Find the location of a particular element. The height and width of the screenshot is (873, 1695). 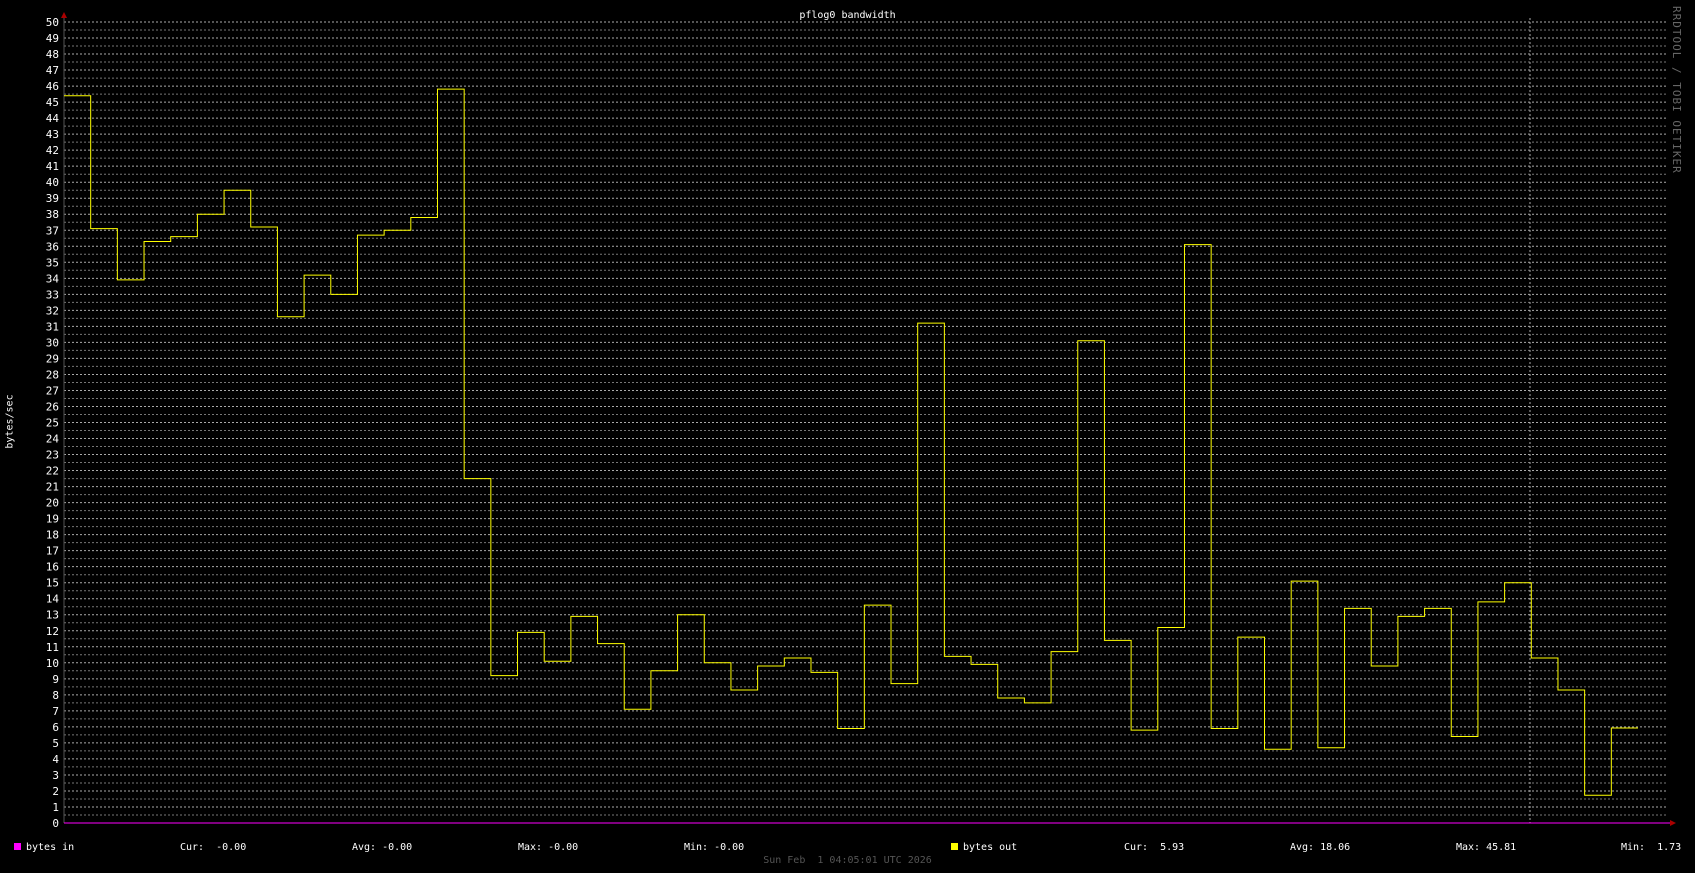

y-tick-label: 24 is located at coordinates (53, 439).